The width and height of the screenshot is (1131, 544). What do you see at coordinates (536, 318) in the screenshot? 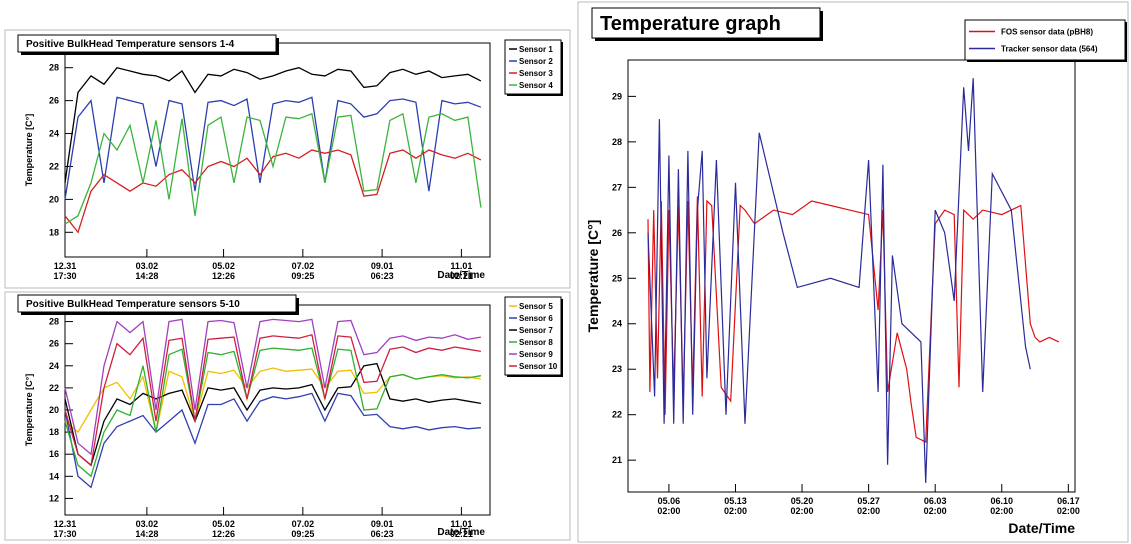
I see `legend-label: Sensor 6` at bounding box center [536, 318].